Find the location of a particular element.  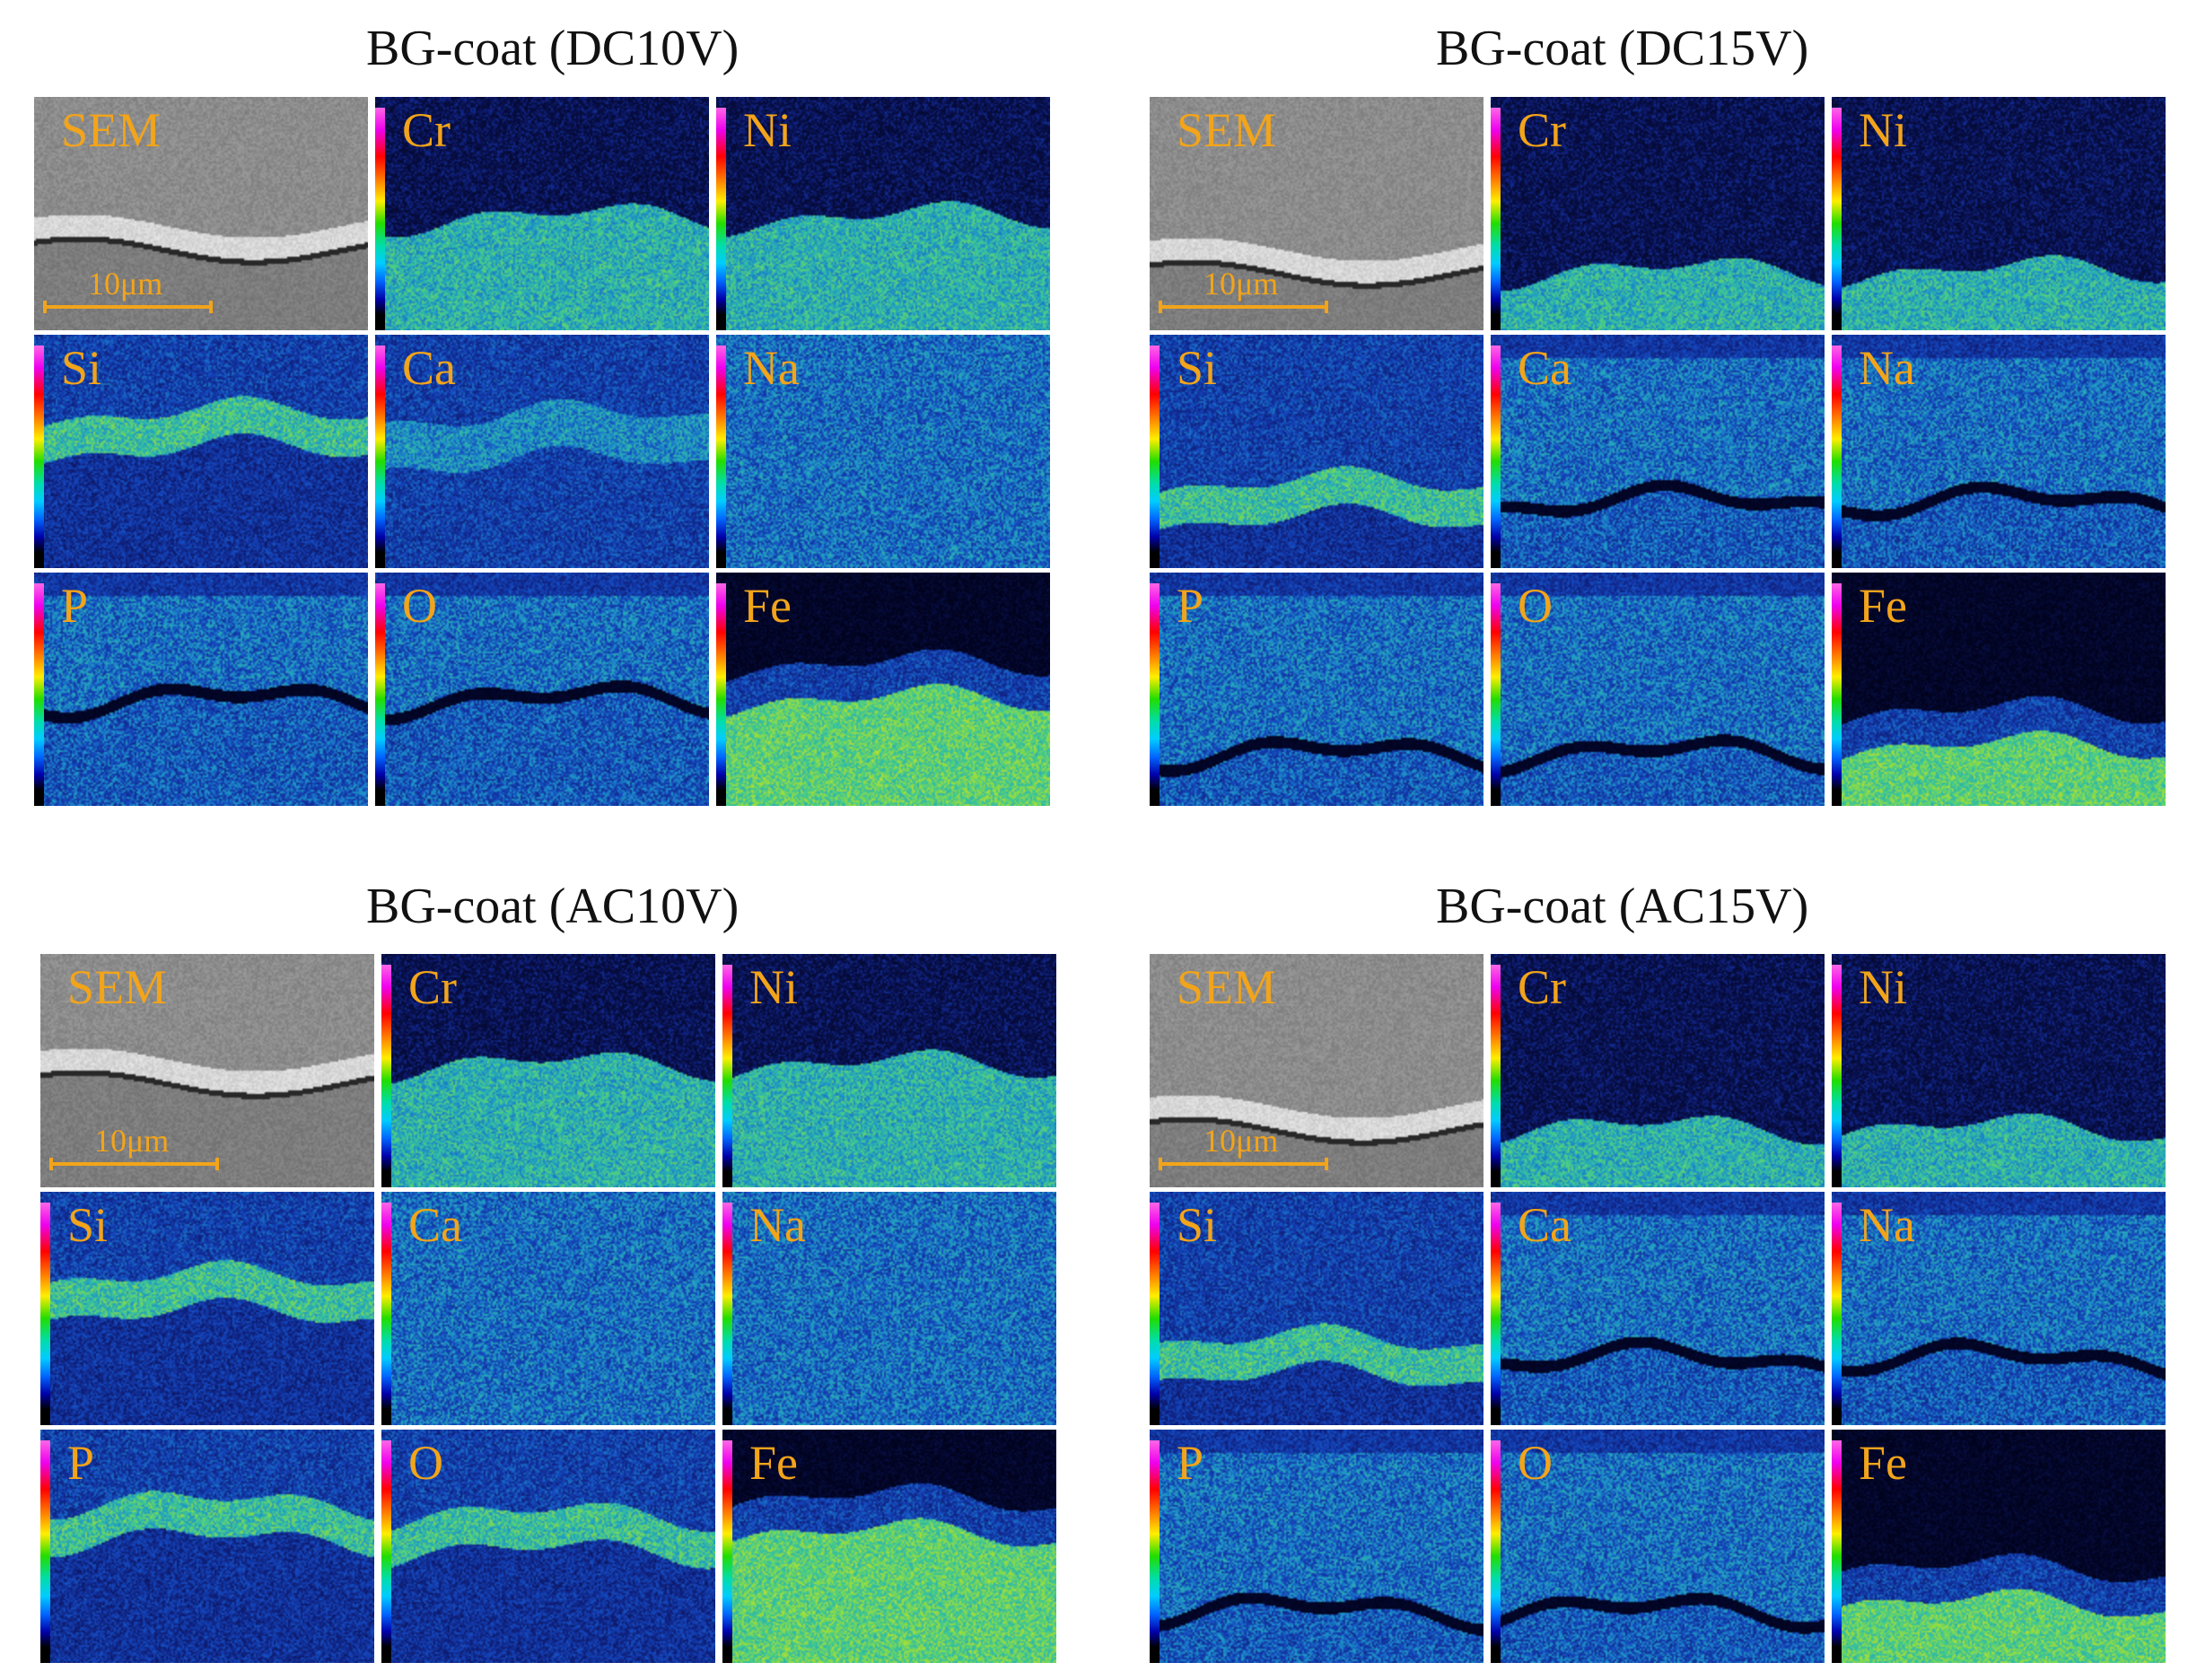

map-panel-na: Na is located at coordinates (1999, 452).